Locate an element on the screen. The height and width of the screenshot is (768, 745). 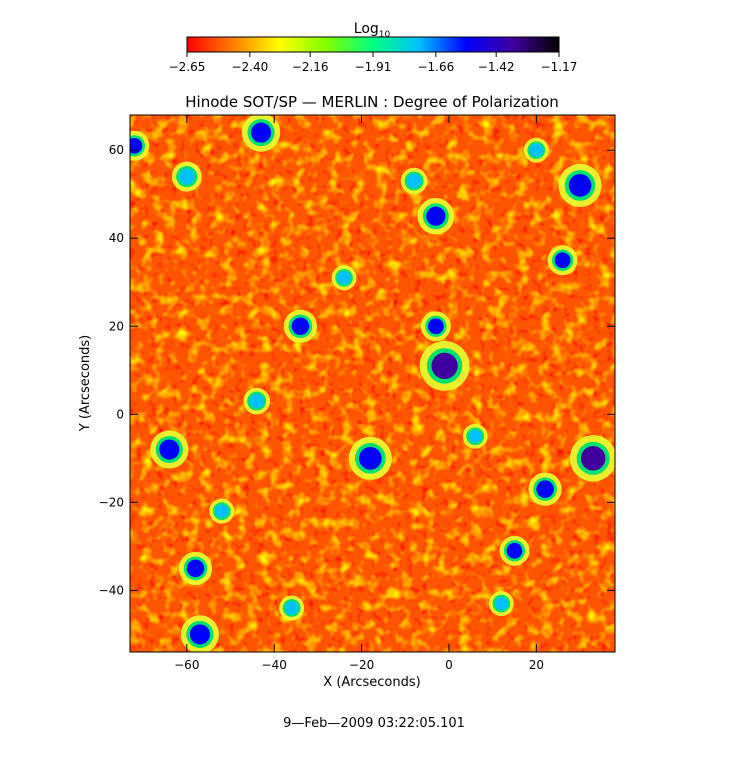
x-tick-label: −60 is located at coordinates (186, 665).